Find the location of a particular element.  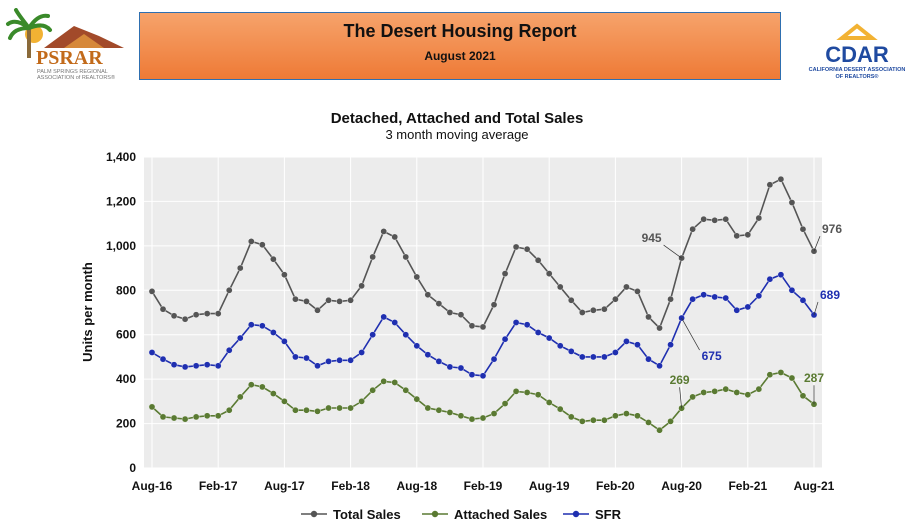

y-axis-label: Units per month is located at coordinates (87, 312).